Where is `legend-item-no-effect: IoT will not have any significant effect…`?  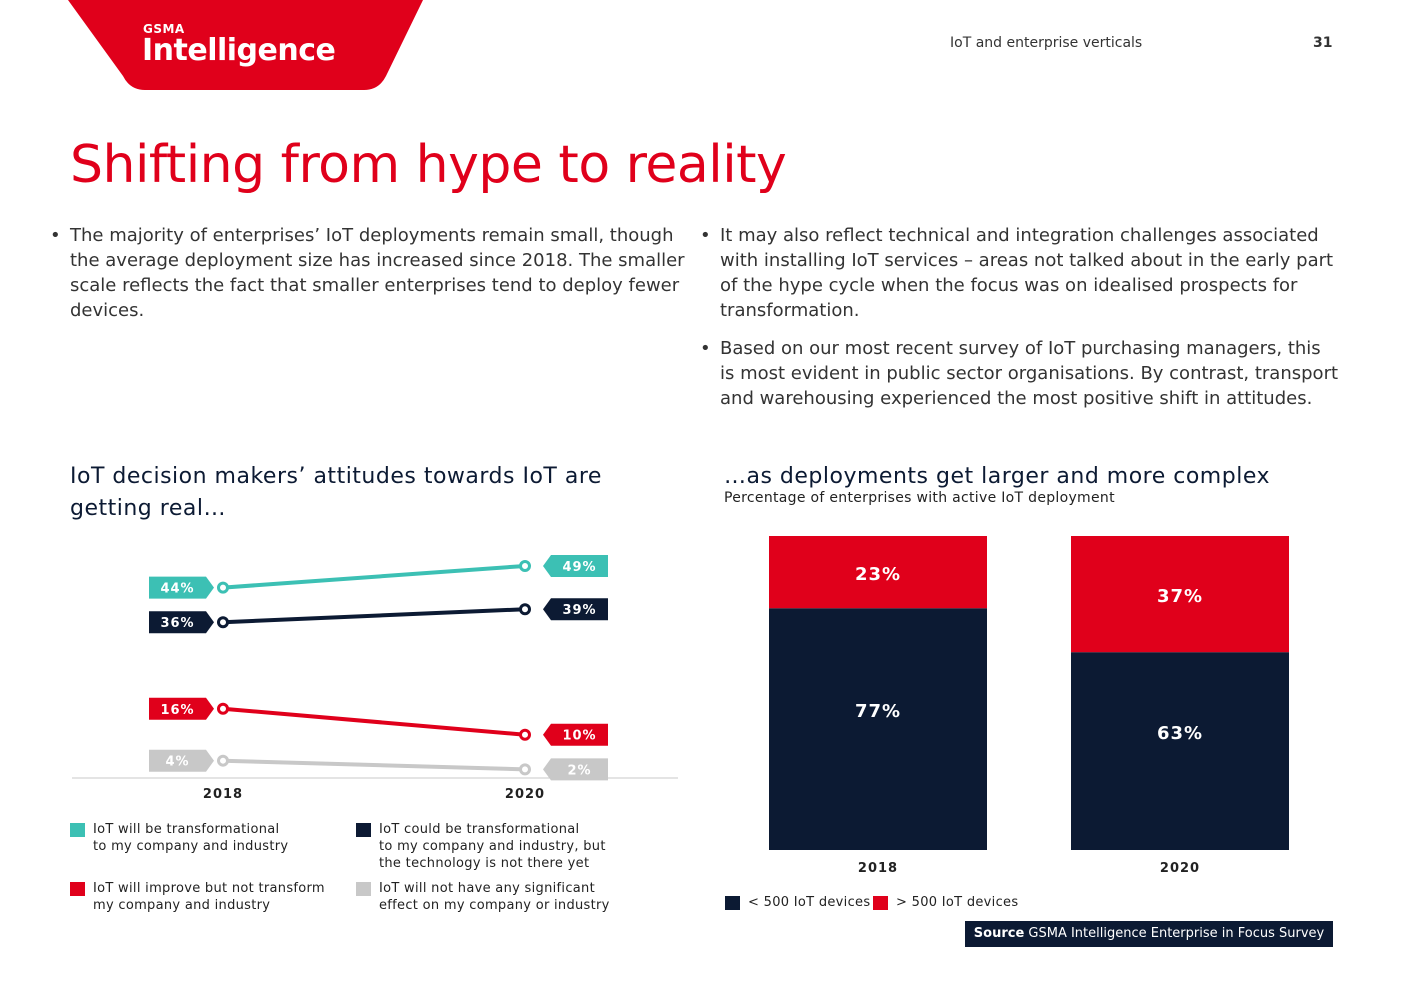
legend-item-no-effect: IoT will not have any significant effect… is located at coordinates (483, 897).